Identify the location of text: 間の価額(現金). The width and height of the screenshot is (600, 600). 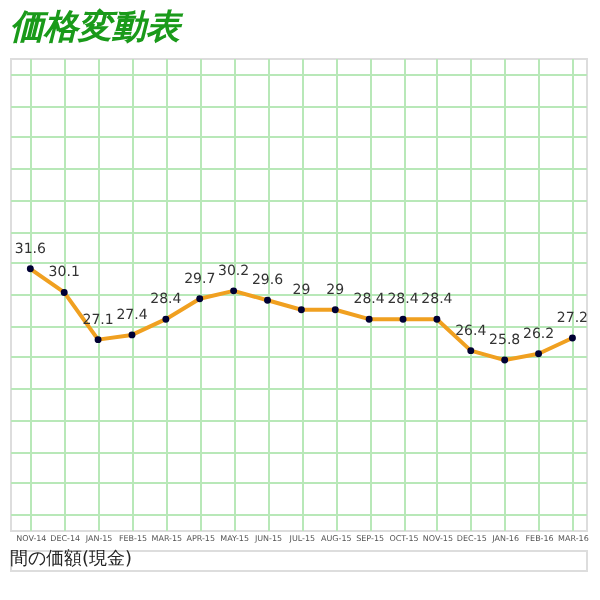
(71, 559).